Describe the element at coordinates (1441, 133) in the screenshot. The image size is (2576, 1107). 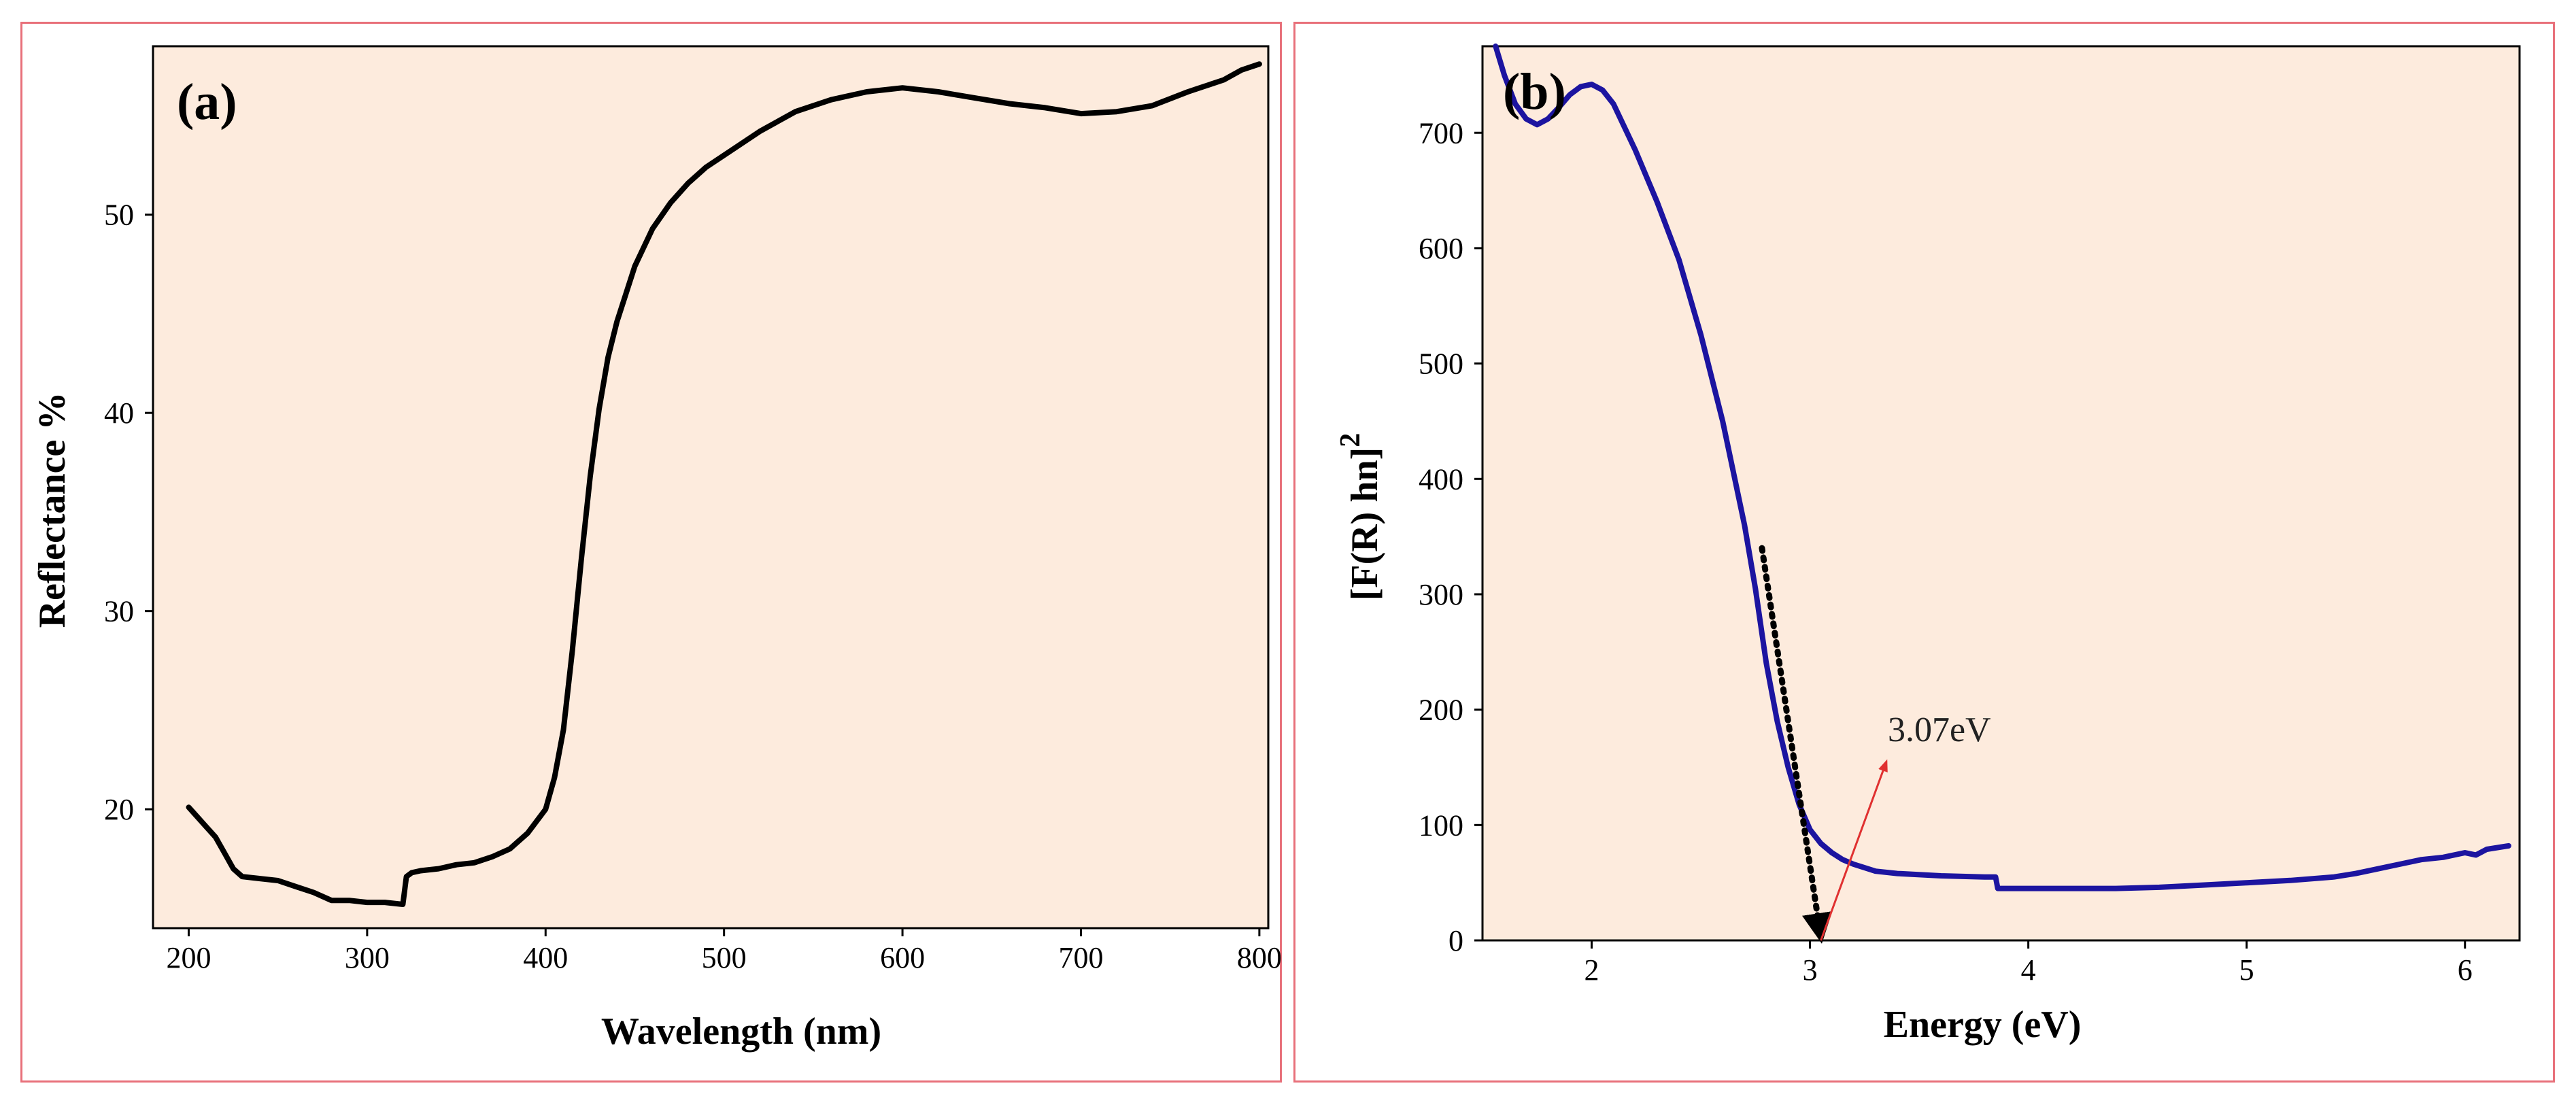
I see `panel-b-y-tick-label: 700` at that location.